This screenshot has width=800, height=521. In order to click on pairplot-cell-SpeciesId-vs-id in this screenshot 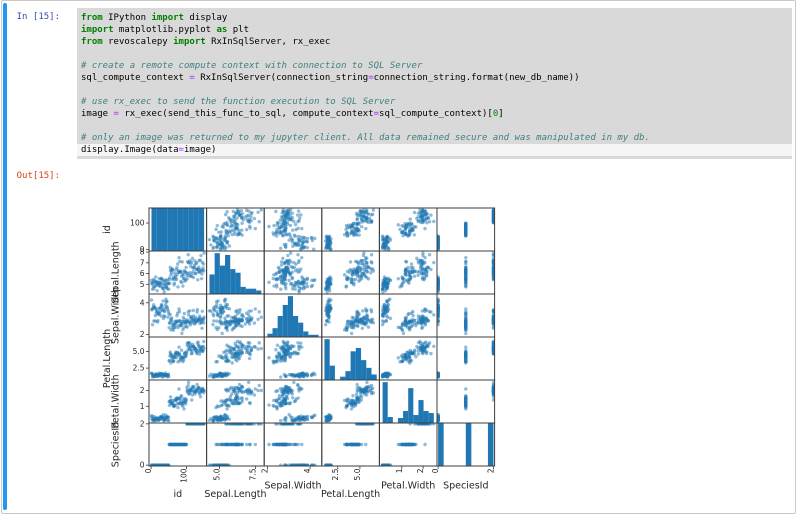, I will do `click(177, 444)`.